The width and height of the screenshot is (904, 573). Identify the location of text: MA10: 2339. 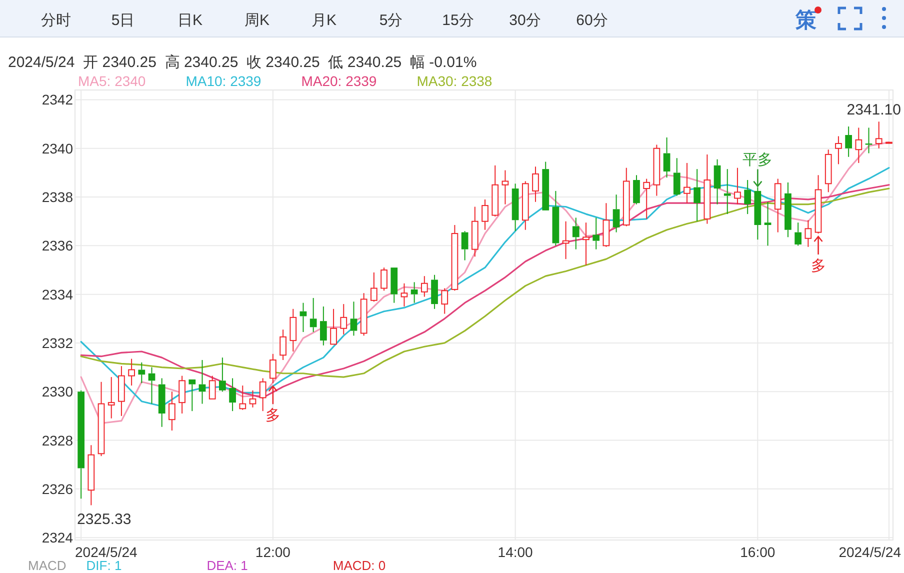
(224, 81).